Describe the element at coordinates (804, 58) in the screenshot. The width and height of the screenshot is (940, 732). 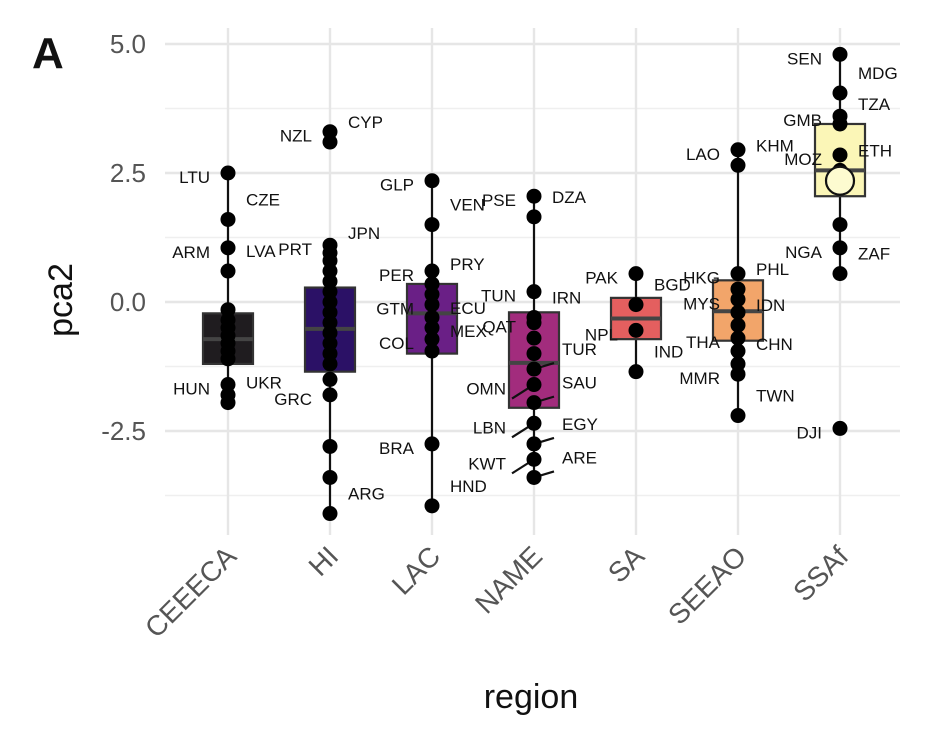
I see `point-label: SEN` at that location.